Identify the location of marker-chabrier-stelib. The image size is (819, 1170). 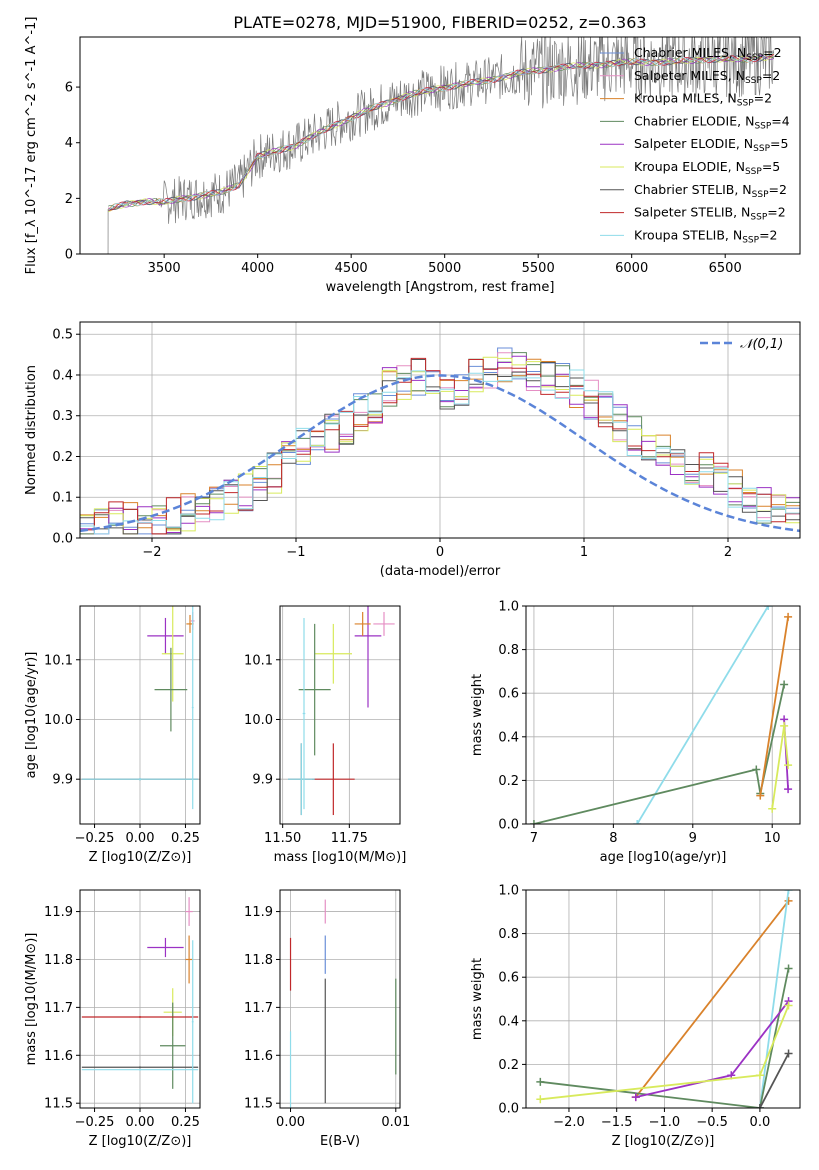
(788, 1053).